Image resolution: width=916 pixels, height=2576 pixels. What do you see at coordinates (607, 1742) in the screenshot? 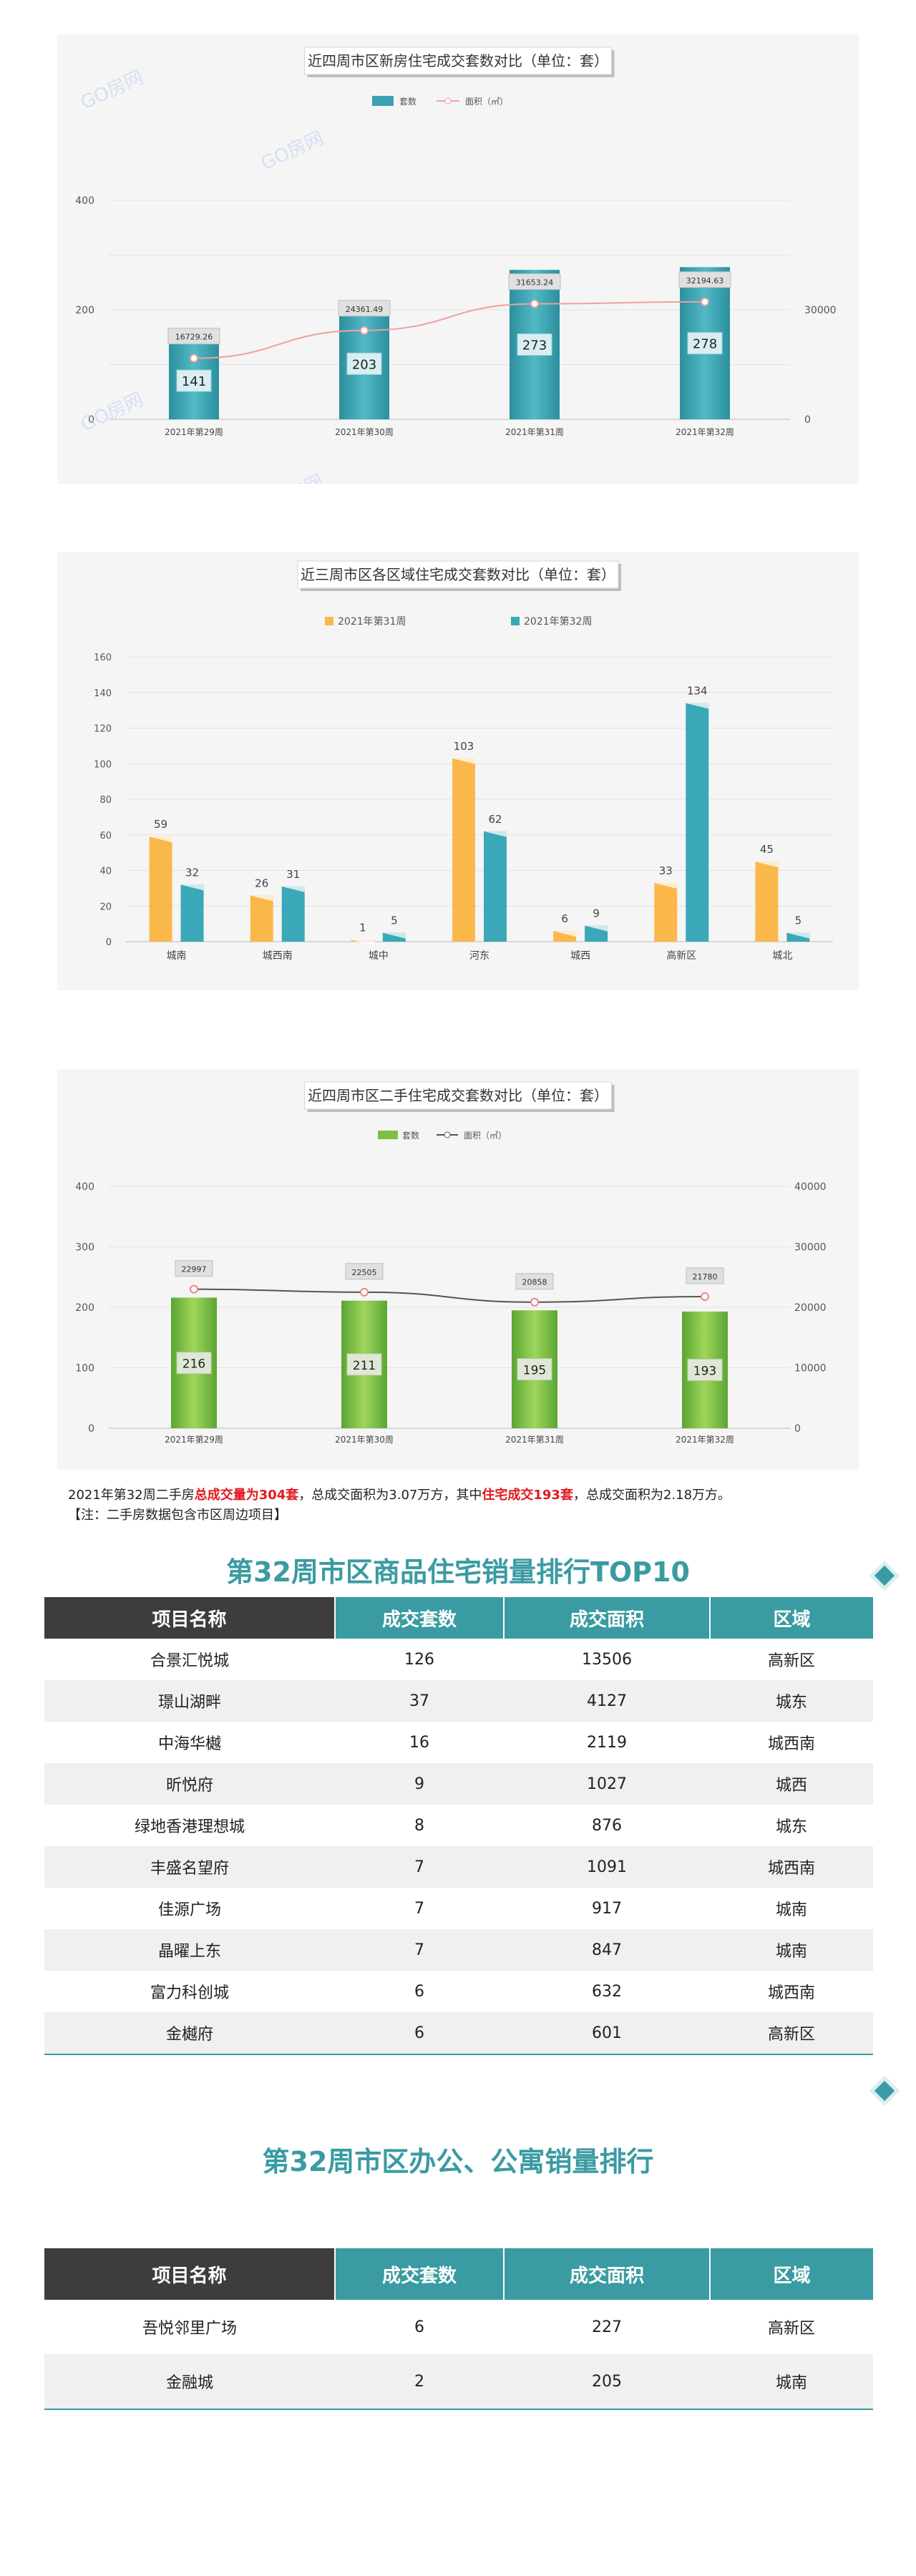
I see `cell-area: 2119` at bounding box center [607, 1742].